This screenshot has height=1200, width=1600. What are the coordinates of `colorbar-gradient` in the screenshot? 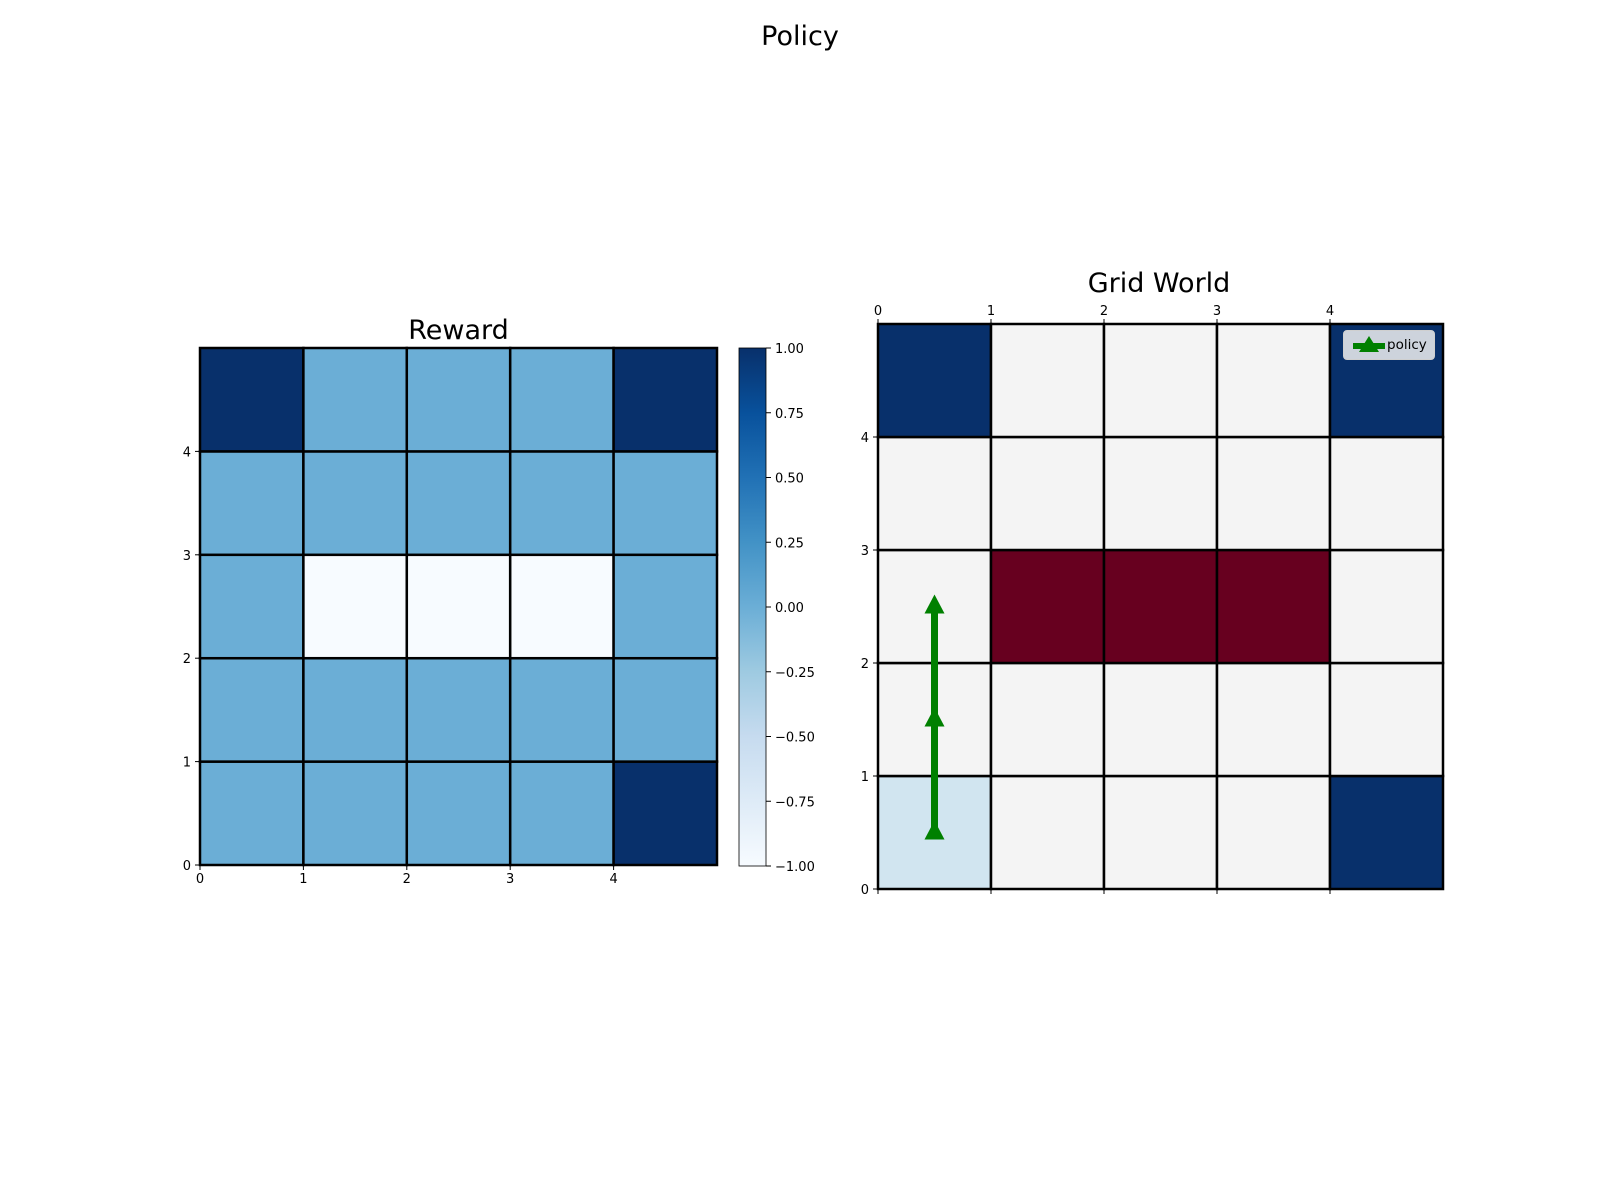 It's located at (752, 607).